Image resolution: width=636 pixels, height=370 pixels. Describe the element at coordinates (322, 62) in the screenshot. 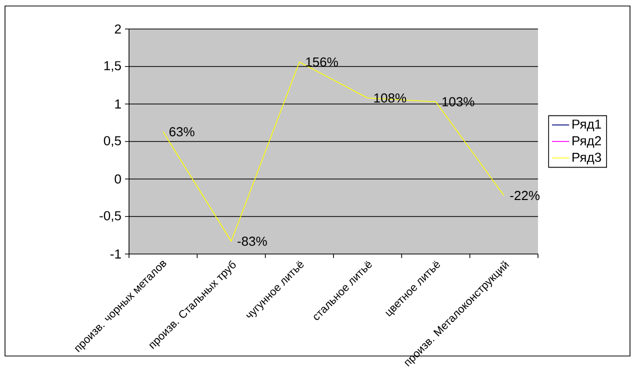

I see `data-label: 156%` at that location.